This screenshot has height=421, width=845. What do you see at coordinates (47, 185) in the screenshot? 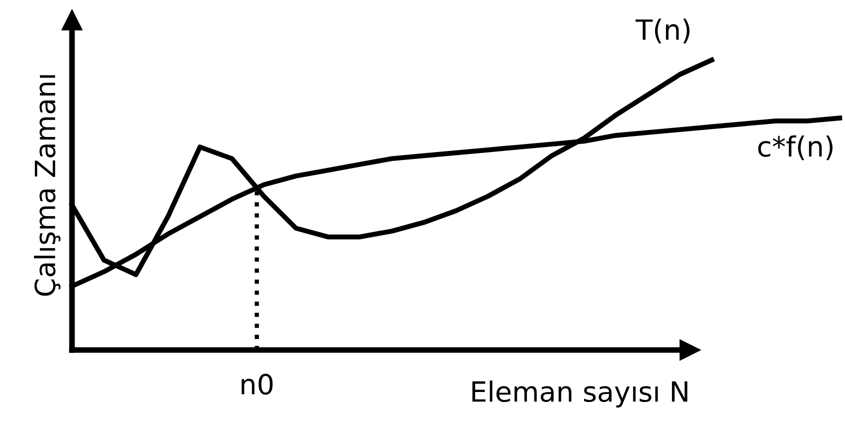
I see `y-axis-title: Çalışma Zamanı` at bounding box center [47, 185].